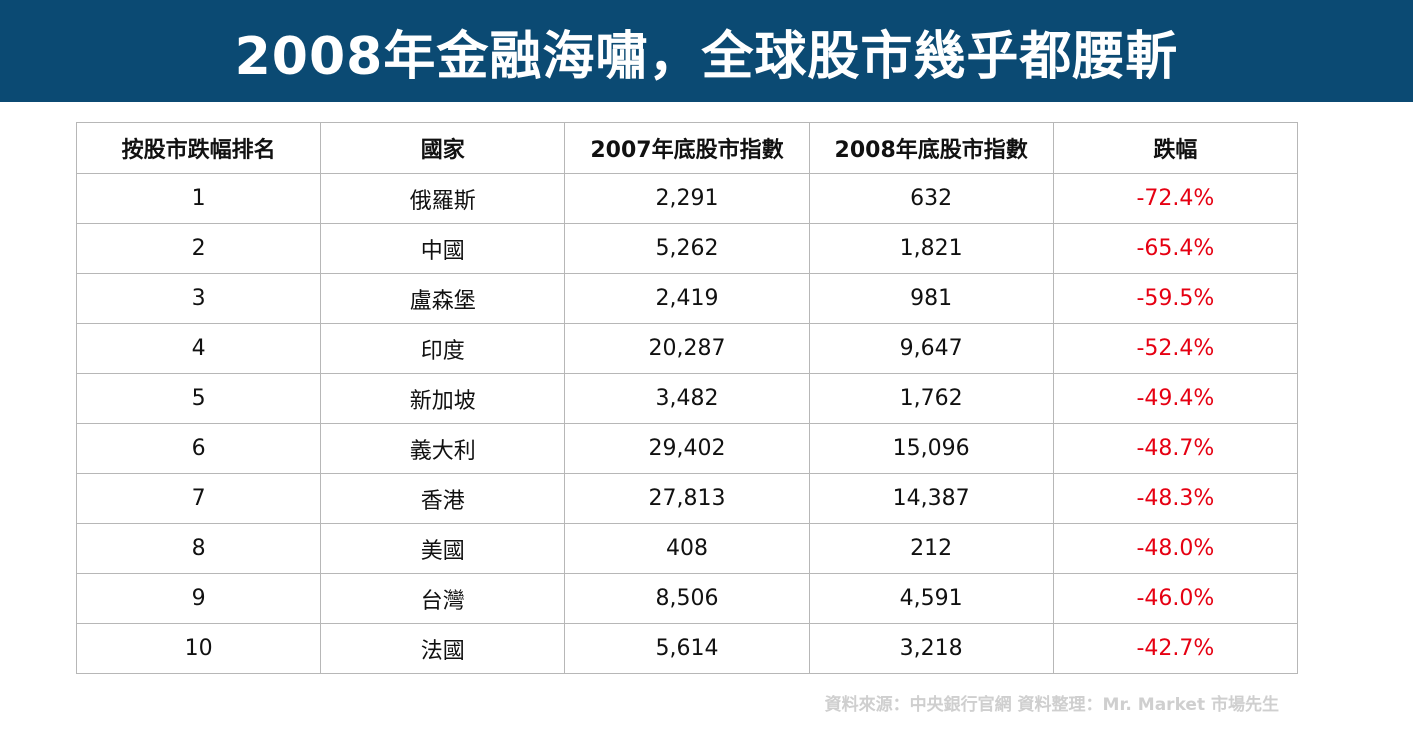 The width and height of the screenshot is (1413, 740). I want to click on index-2007-cell: 2,291, so click(687, 198).